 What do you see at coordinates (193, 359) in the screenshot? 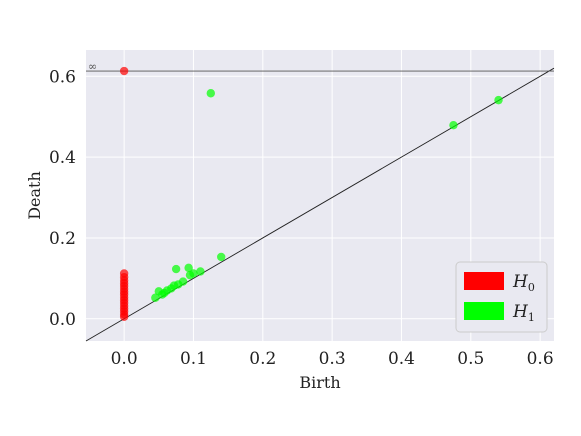
I see `x-tick-label: 0.1` at bounding box center [193, 359].